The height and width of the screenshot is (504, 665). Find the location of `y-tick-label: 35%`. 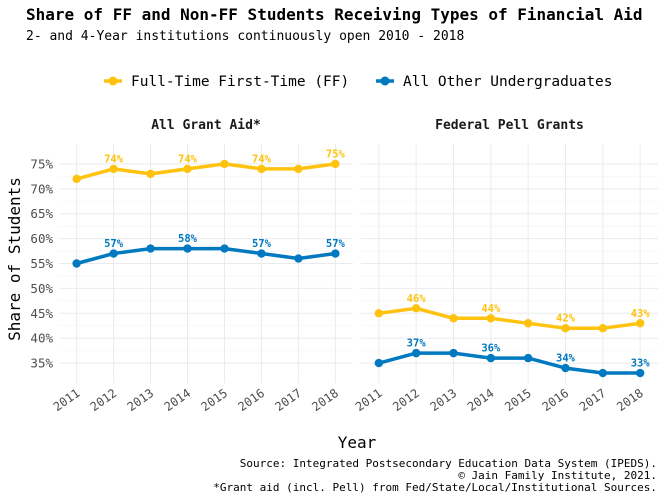

y-tick-label: 35% is located at coordinates (41, 363).